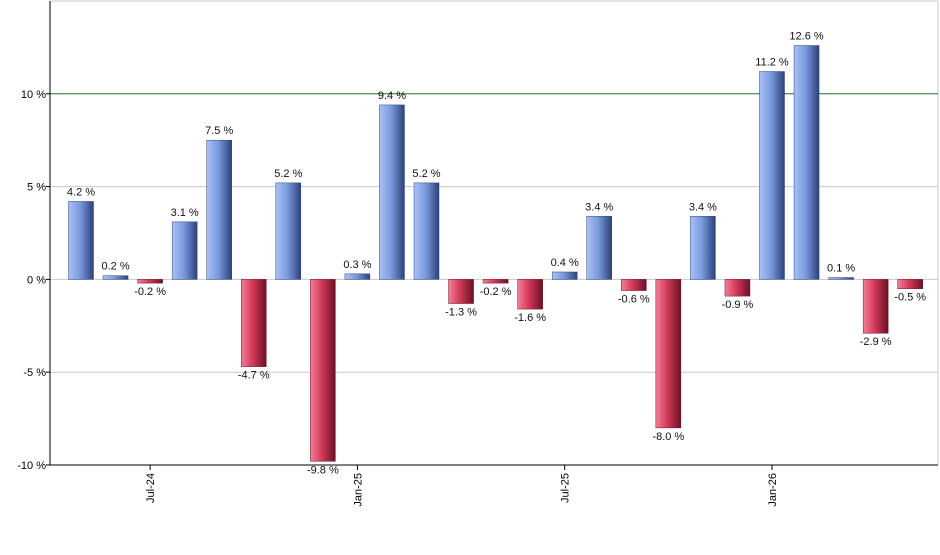  What do you see at coordinates (668, 437) in the screenshot?
I see `bar-value-label: -8.0 %` at bounding box center [668, 437].